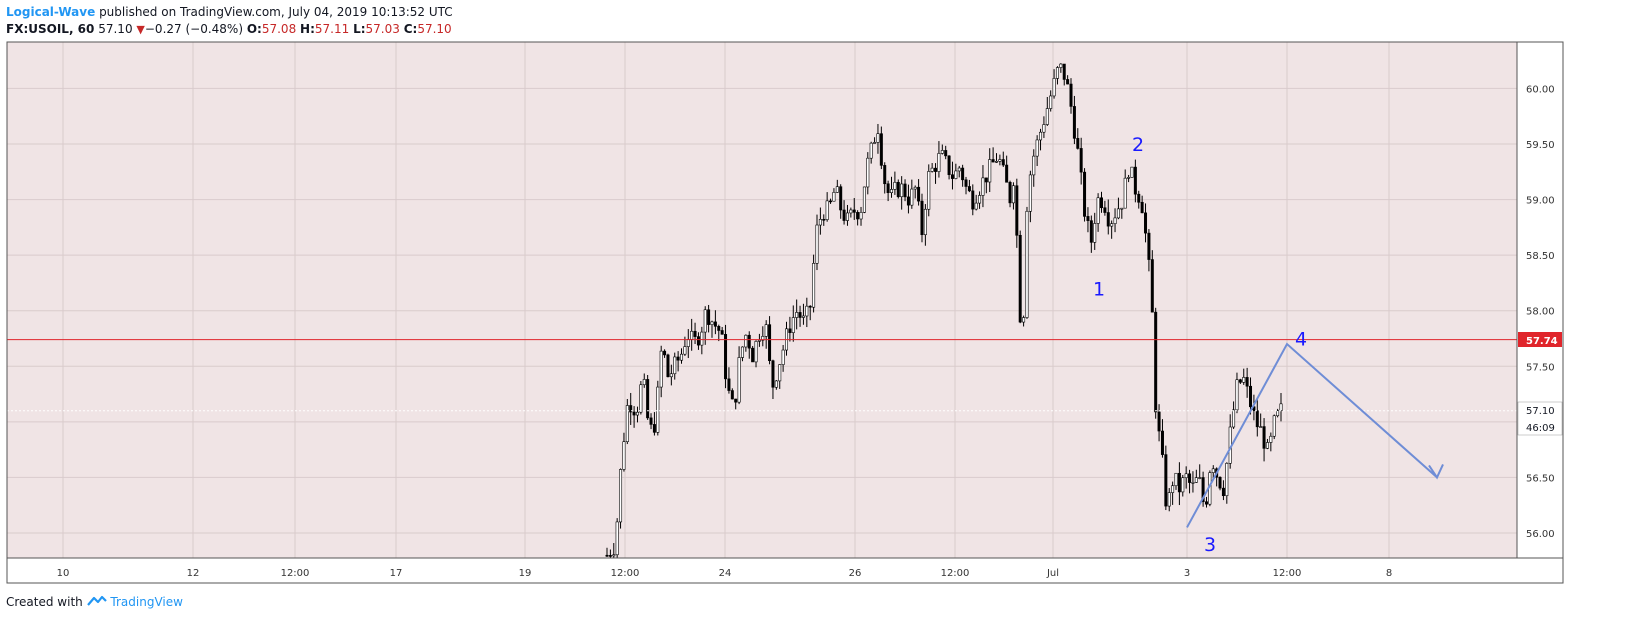 The image size is (1627, 642). Describe the element at coordinates (1138, 145) in the screenshot. I see `wave-label-2: 2` at that location.